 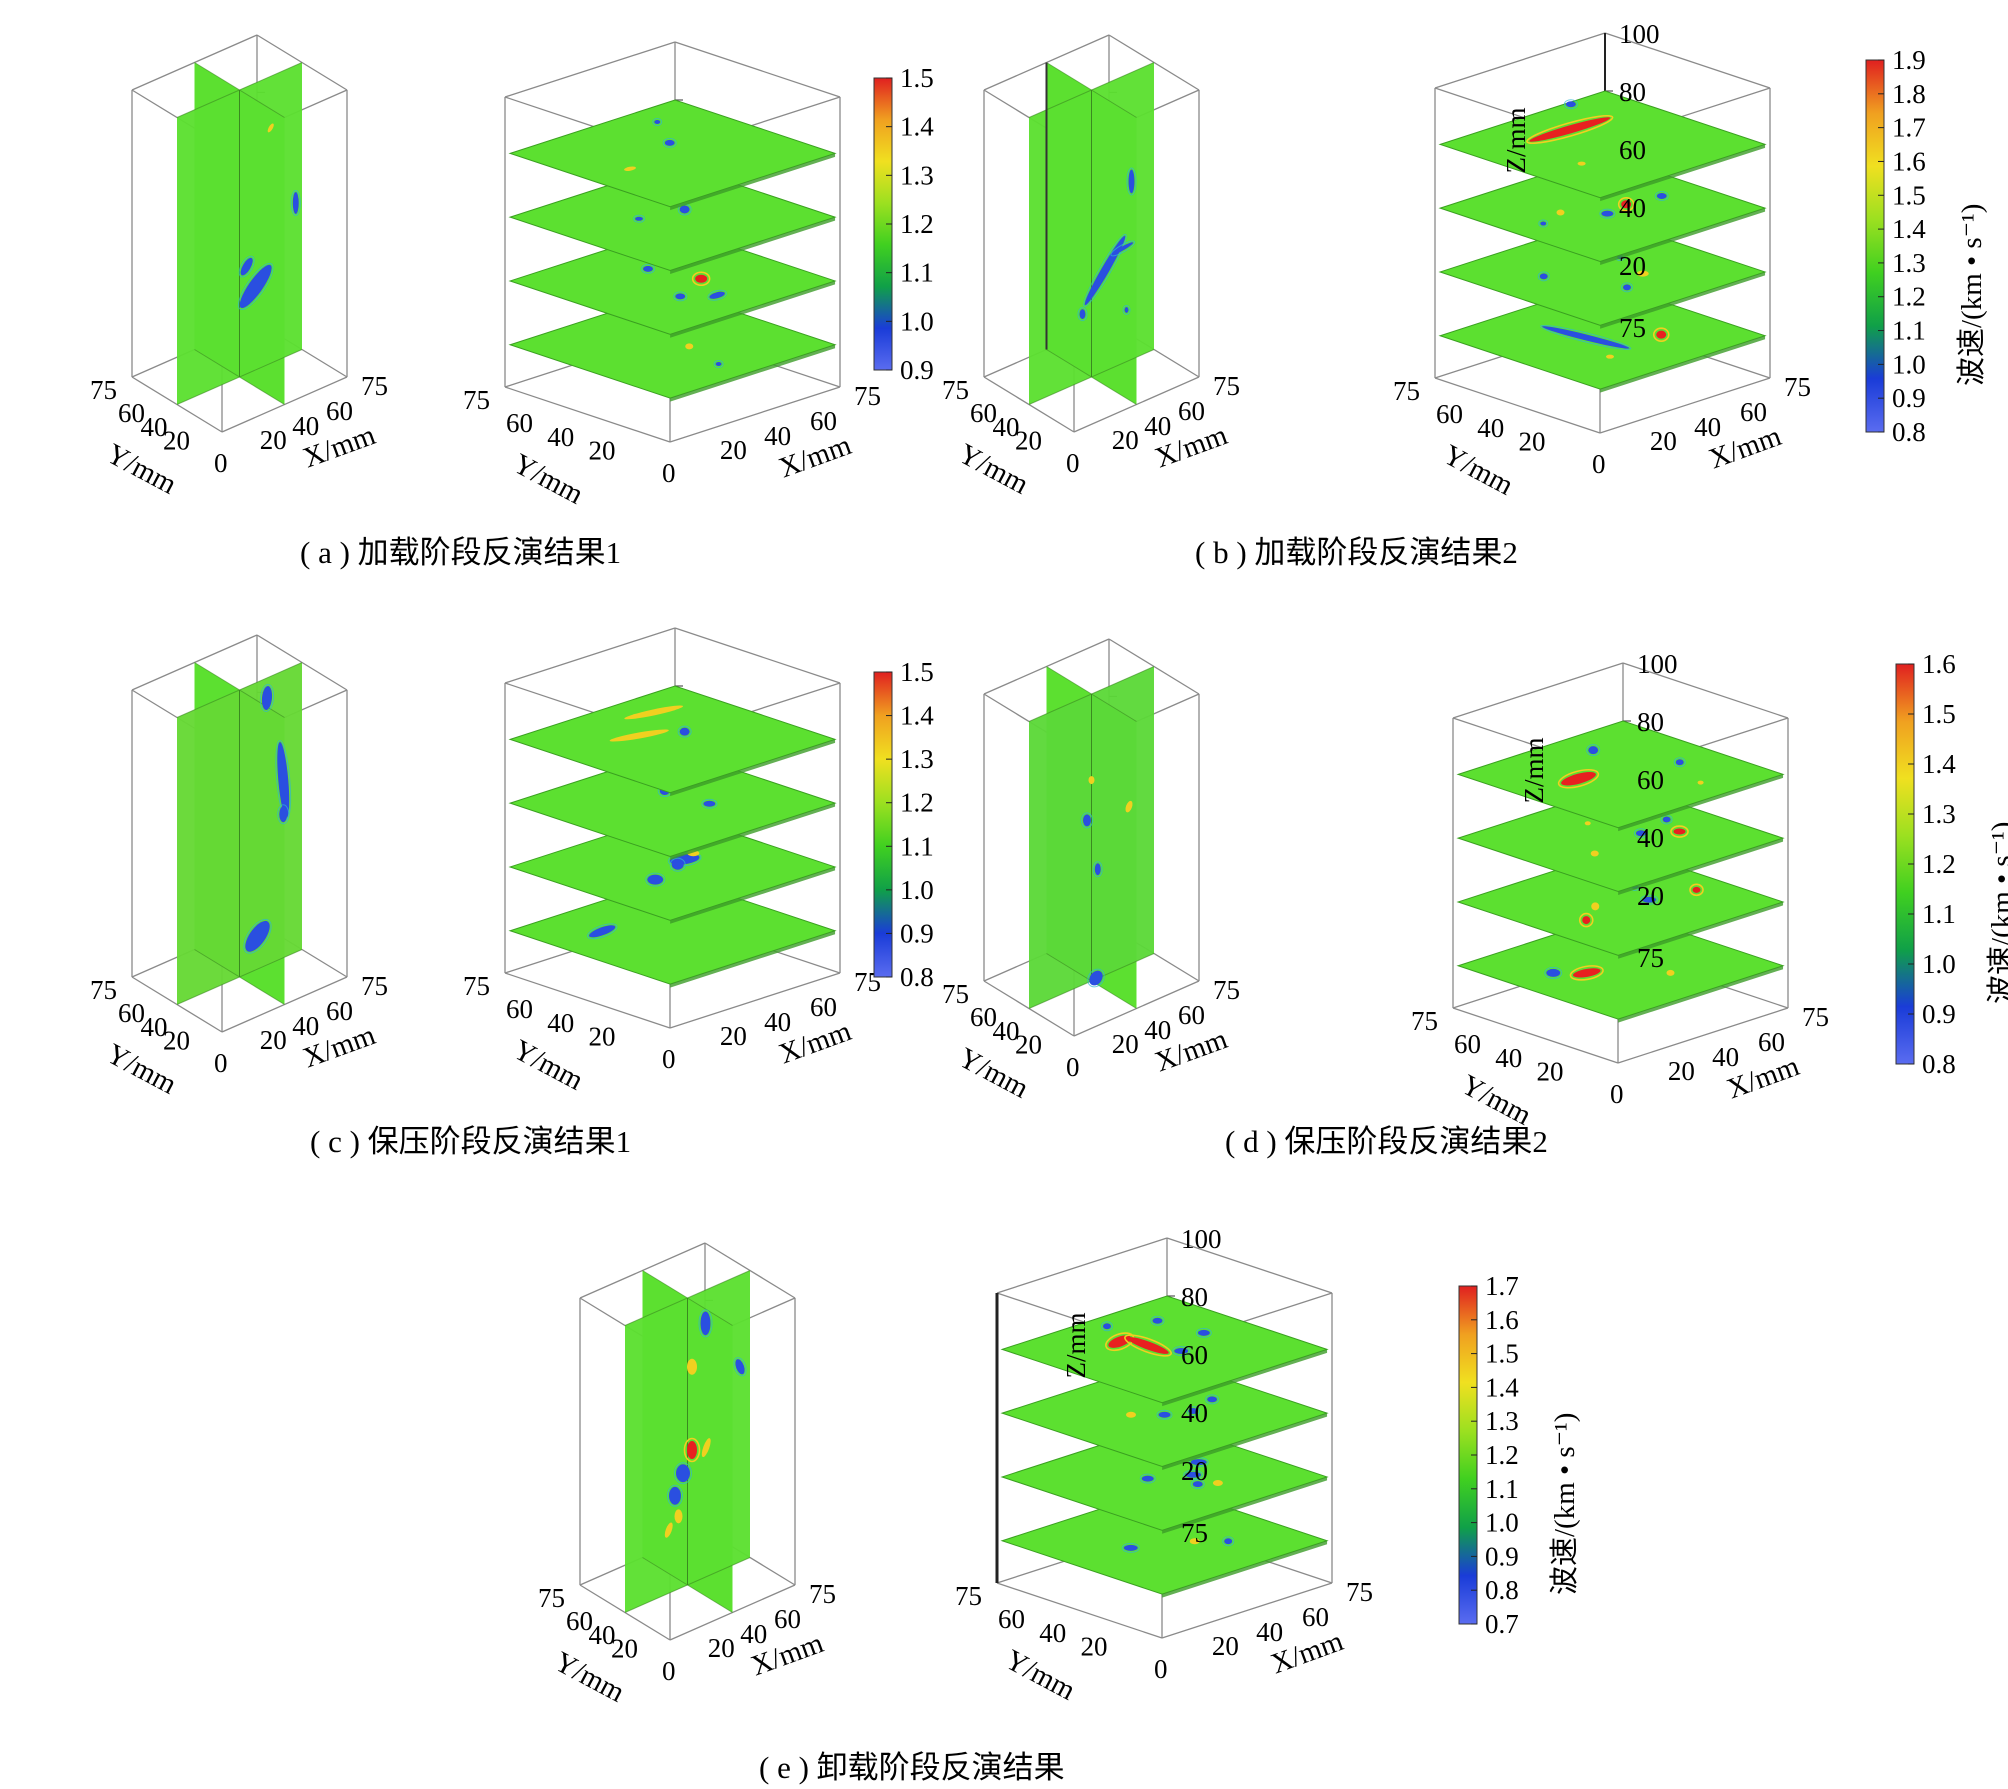 What do you see at coordinates (1639, 34) in the screenshot?
I see `z-tick-label: 100` at bounding box center [1639, 34].